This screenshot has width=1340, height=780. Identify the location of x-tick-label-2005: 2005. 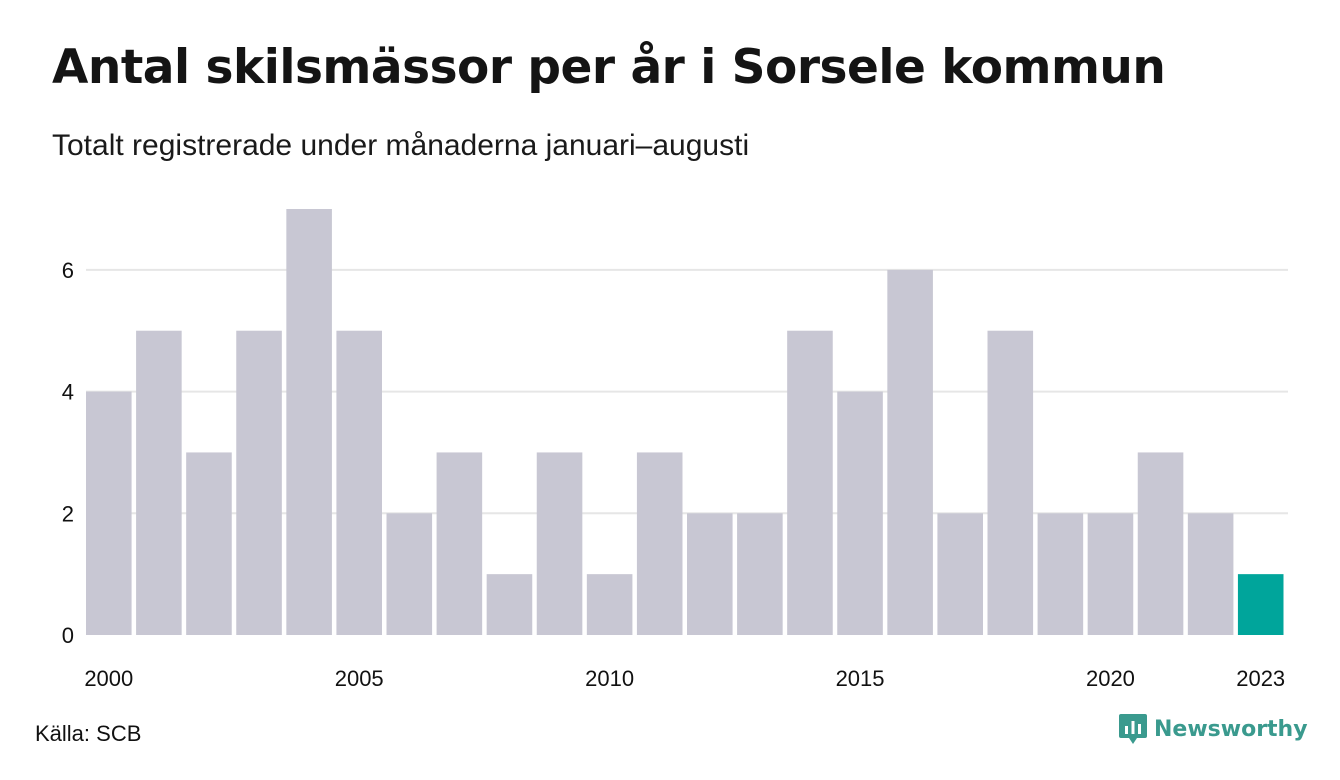
(359, 678).